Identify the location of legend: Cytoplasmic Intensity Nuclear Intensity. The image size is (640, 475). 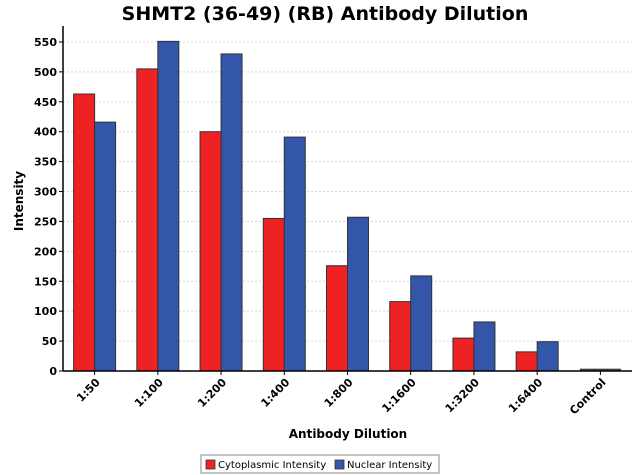
(320, 464).